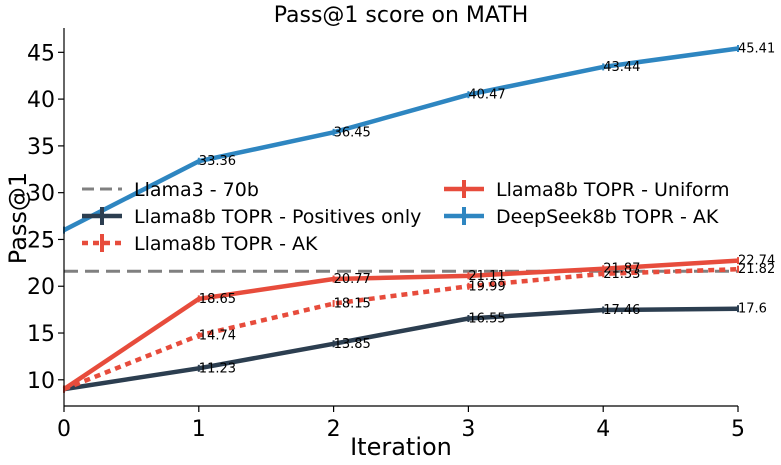 This screenshot has height=465, width=781. What do you see at coordinates (486, 95) in the screenshot?
I see `series-3-data-label-3: 40.47` at bounding box center [486, 95].